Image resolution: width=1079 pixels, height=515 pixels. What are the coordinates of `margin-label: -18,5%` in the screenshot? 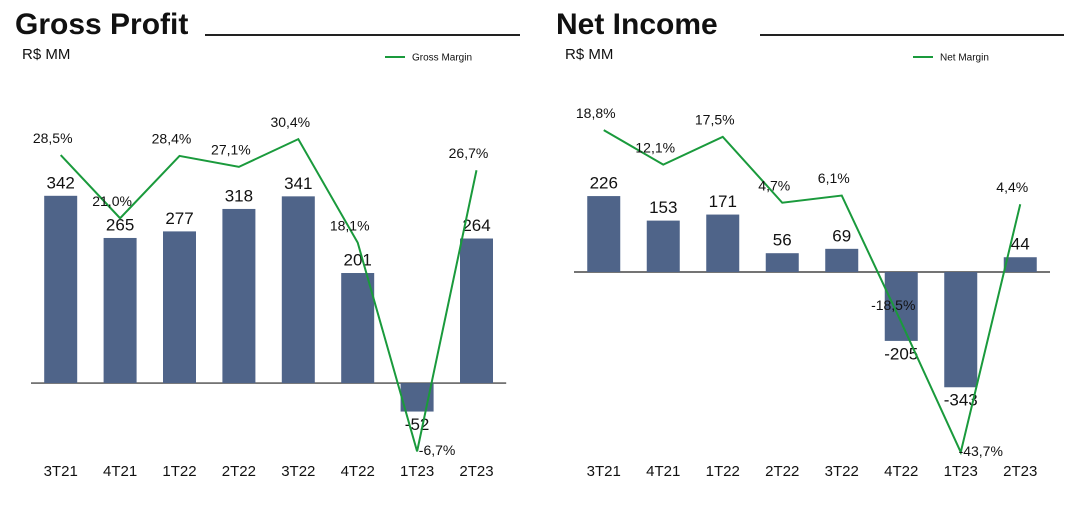 It's located at (893, 305).